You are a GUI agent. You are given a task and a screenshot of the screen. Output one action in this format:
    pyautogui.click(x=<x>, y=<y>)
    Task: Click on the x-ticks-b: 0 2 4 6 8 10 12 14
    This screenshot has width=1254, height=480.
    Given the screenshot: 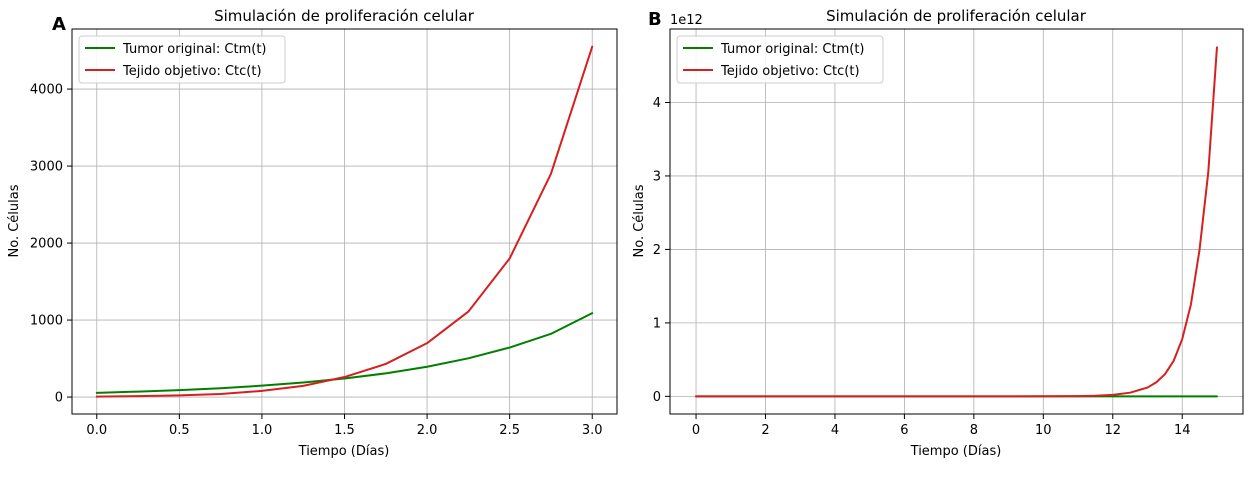 What is the action you would take?
    pyautogui.click(x=941, y=426)
    